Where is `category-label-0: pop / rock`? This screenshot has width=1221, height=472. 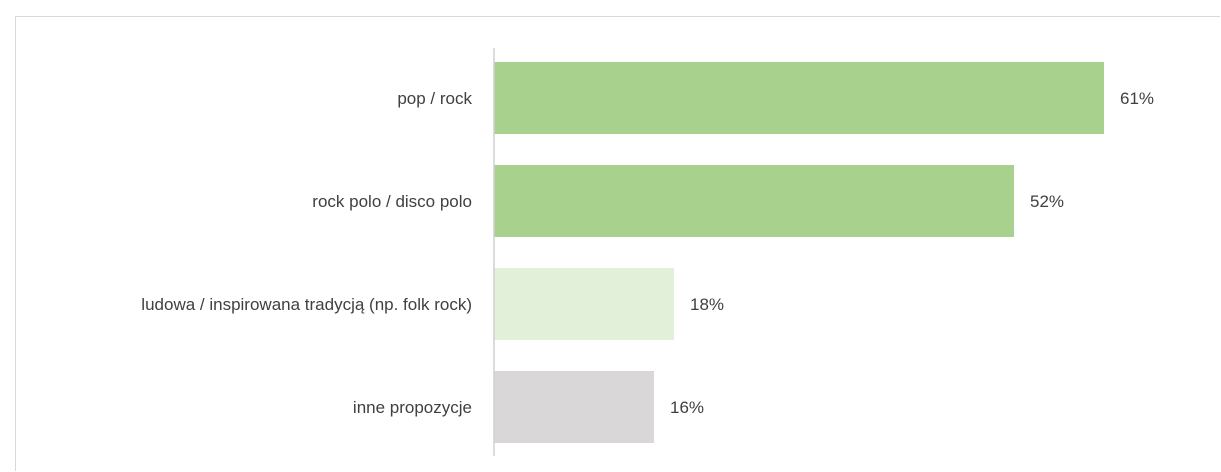
category-label-0: pop / rock is located at coordinates (434, 98).